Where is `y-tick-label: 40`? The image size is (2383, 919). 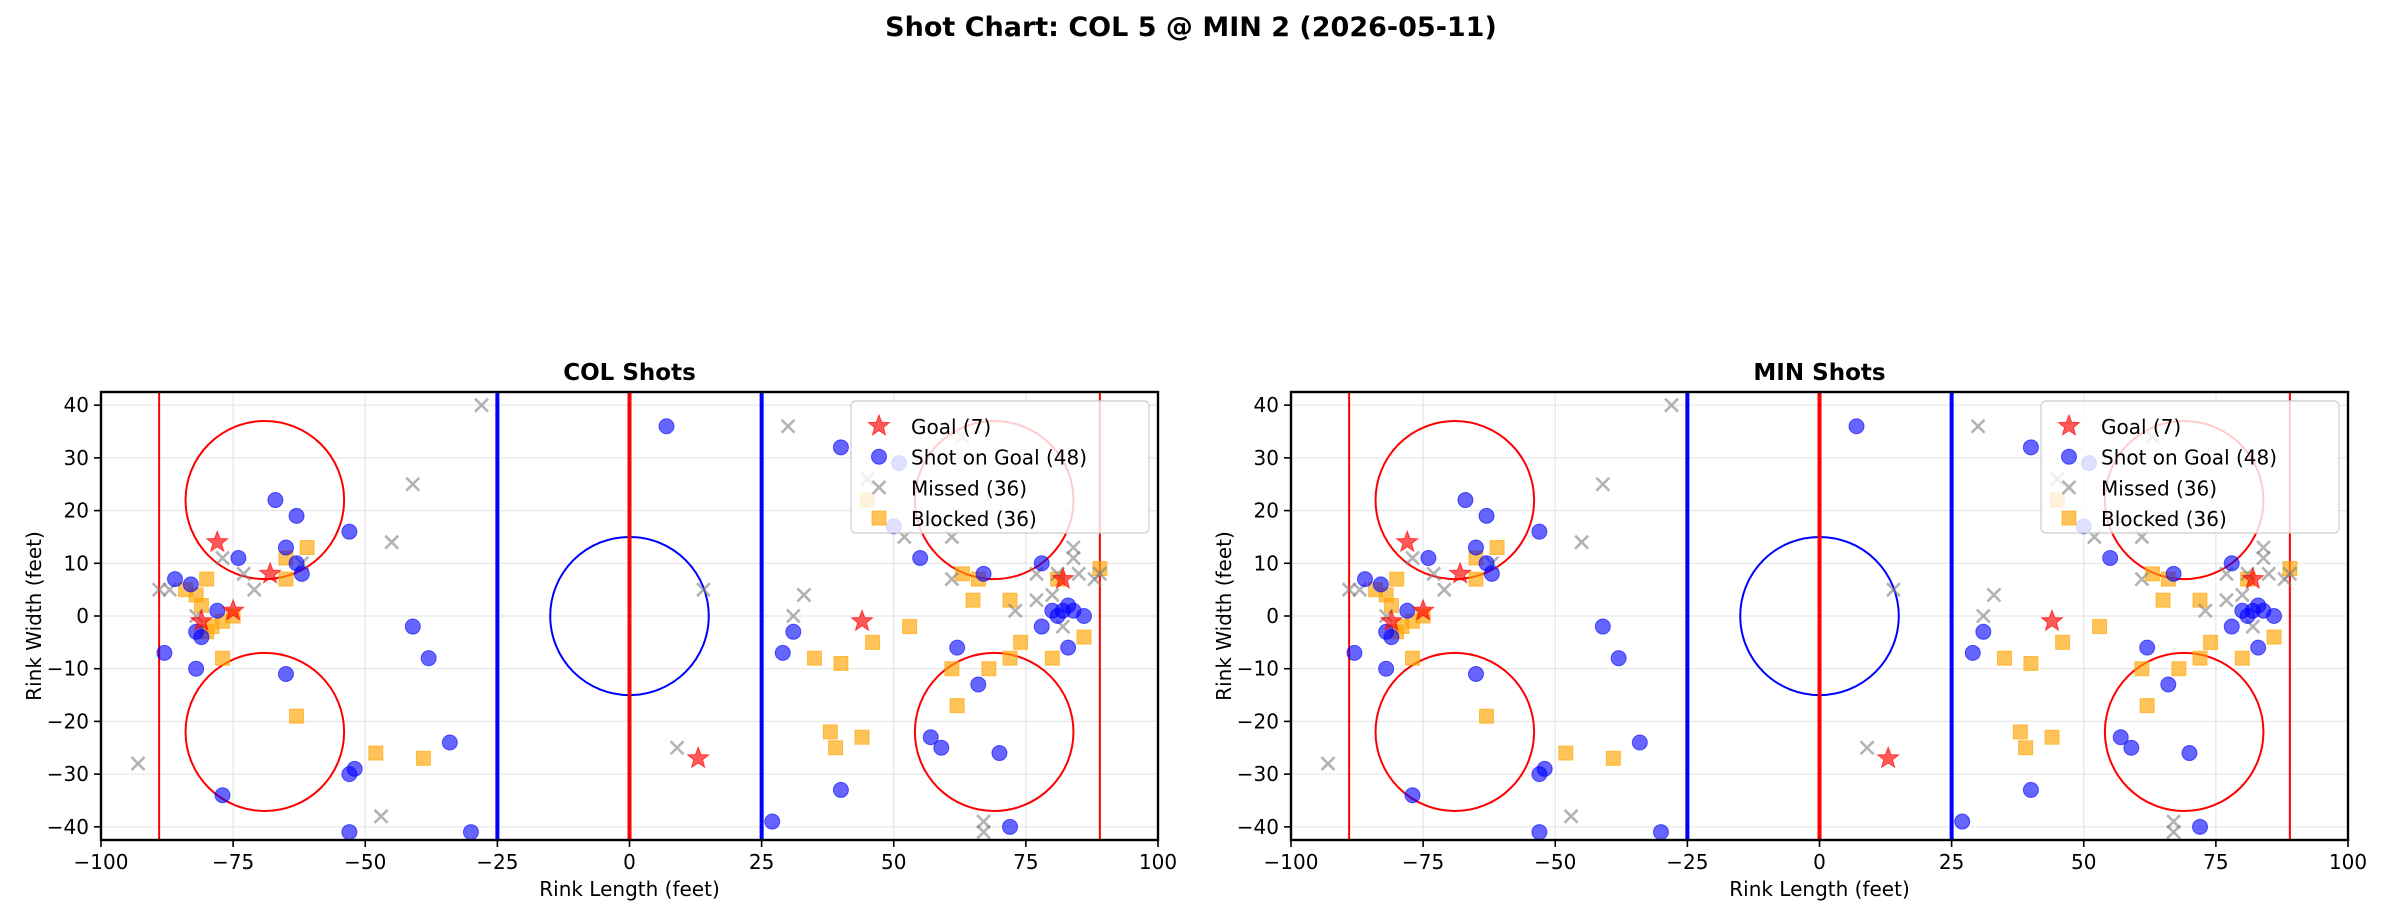 y-tick-label: 40 is located at coordinates (76, 405).